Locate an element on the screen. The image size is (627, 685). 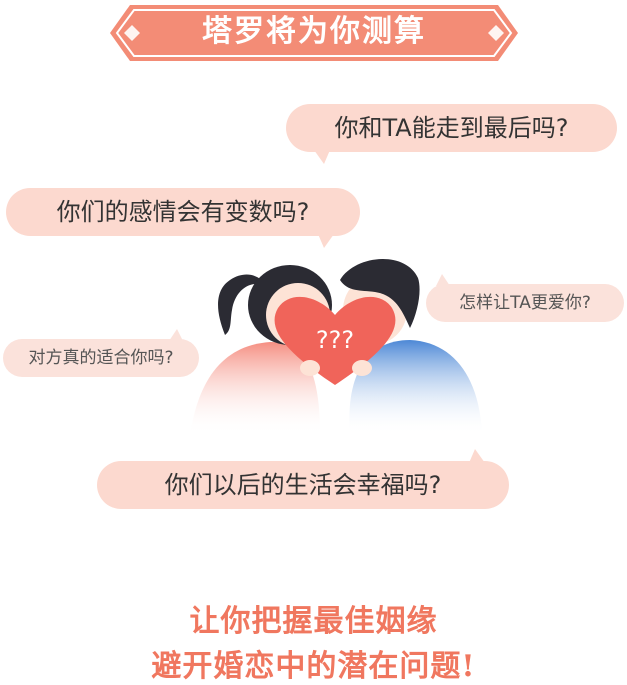
man-body is located at coordinates (415, 387).